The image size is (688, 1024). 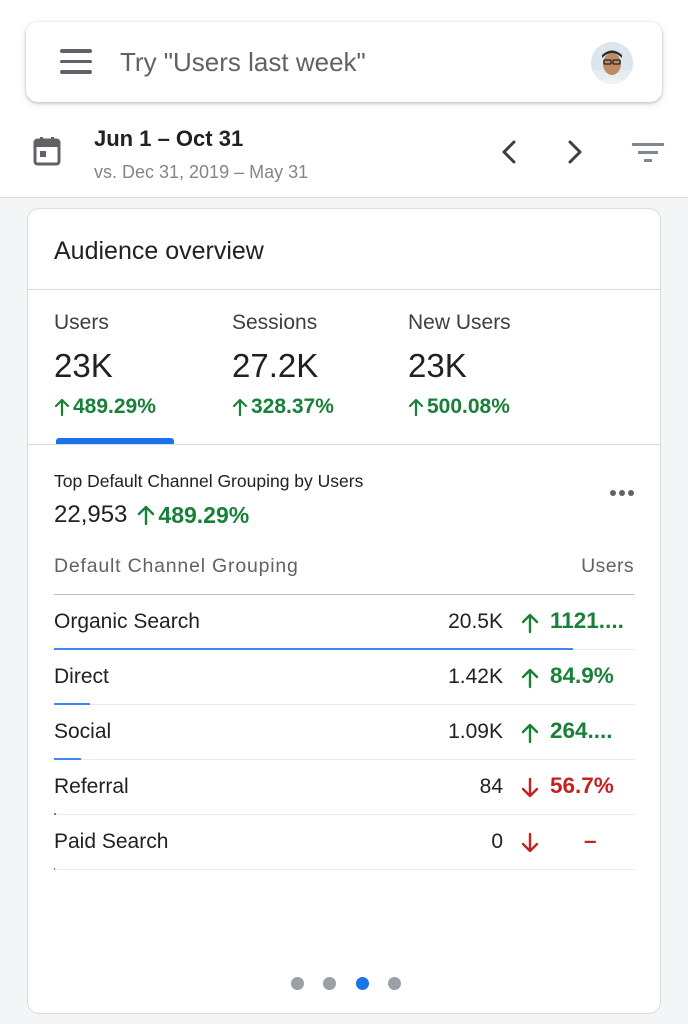 What do you see at coordinates (275, 365) in the screenshot?
I see `metric-value: 27.2K` at bounding box center [275, 365].